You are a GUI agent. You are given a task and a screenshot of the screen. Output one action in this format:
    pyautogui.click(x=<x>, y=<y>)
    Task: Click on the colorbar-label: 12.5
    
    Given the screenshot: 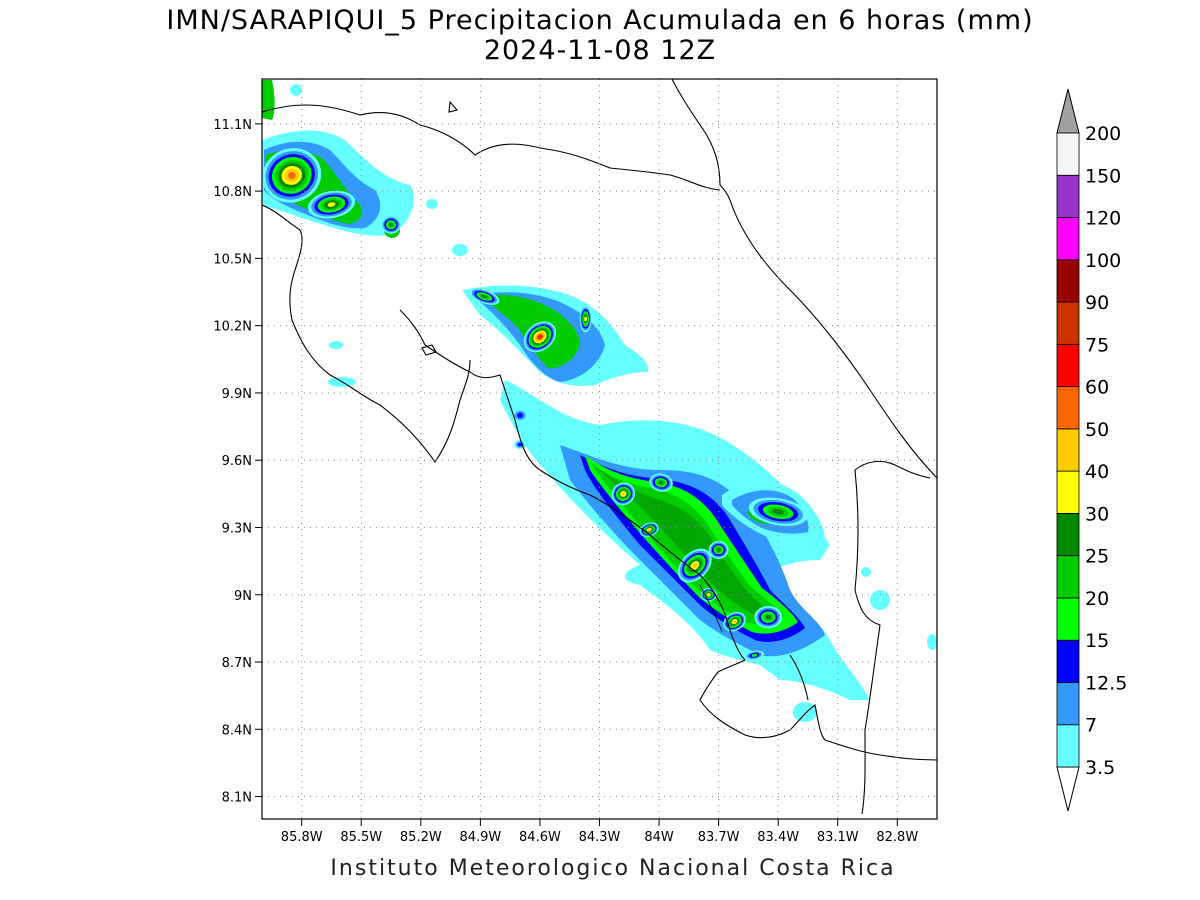 What is the action you would take?
    pyautogui.click(x=1106, y=683)
    